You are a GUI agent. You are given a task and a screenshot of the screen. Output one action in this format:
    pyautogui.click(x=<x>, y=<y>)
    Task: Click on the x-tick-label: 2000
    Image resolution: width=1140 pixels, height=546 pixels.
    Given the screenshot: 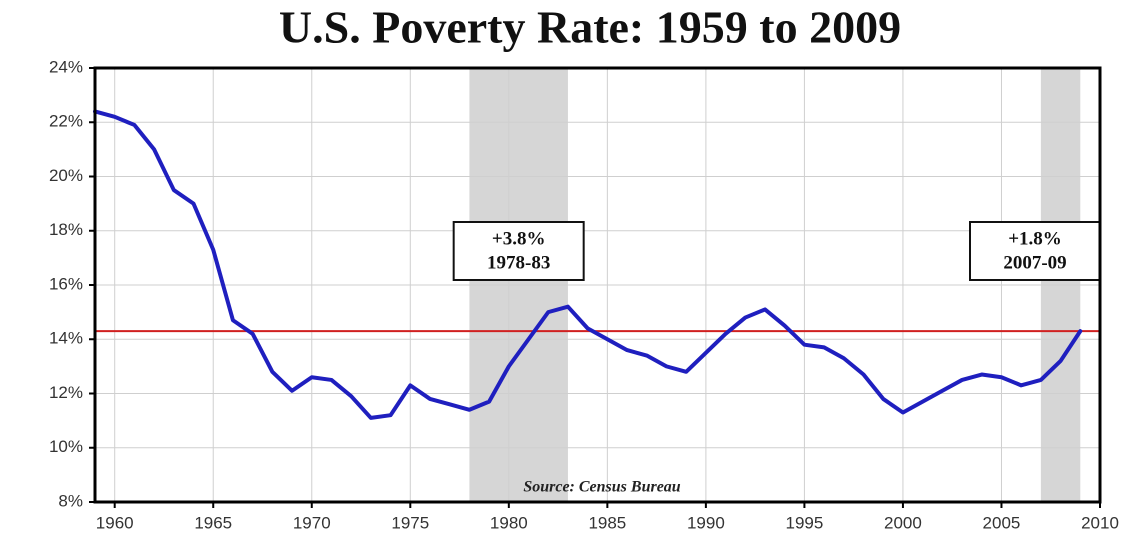 What is the action you would take?
    pyautogui.click(x=903, y=522)
    